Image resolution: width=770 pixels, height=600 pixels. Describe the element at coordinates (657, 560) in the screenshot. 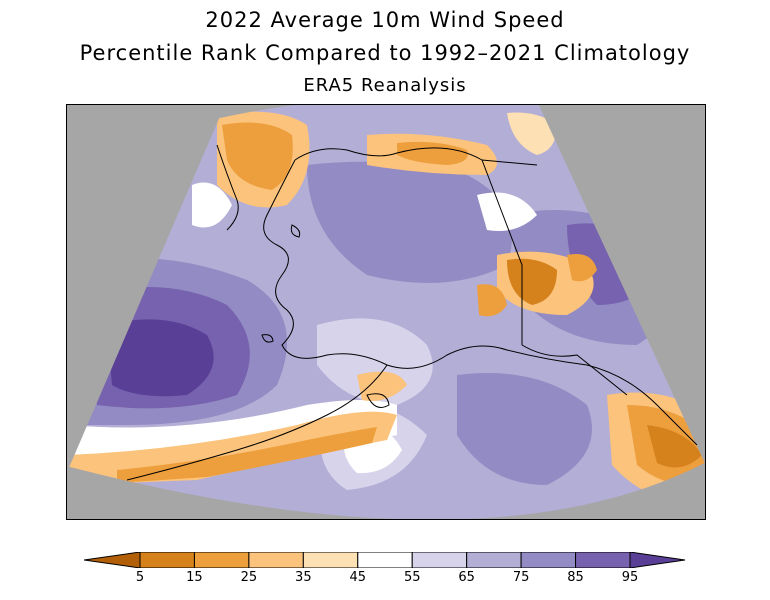

I see `colorbar-extend-high` at that location.